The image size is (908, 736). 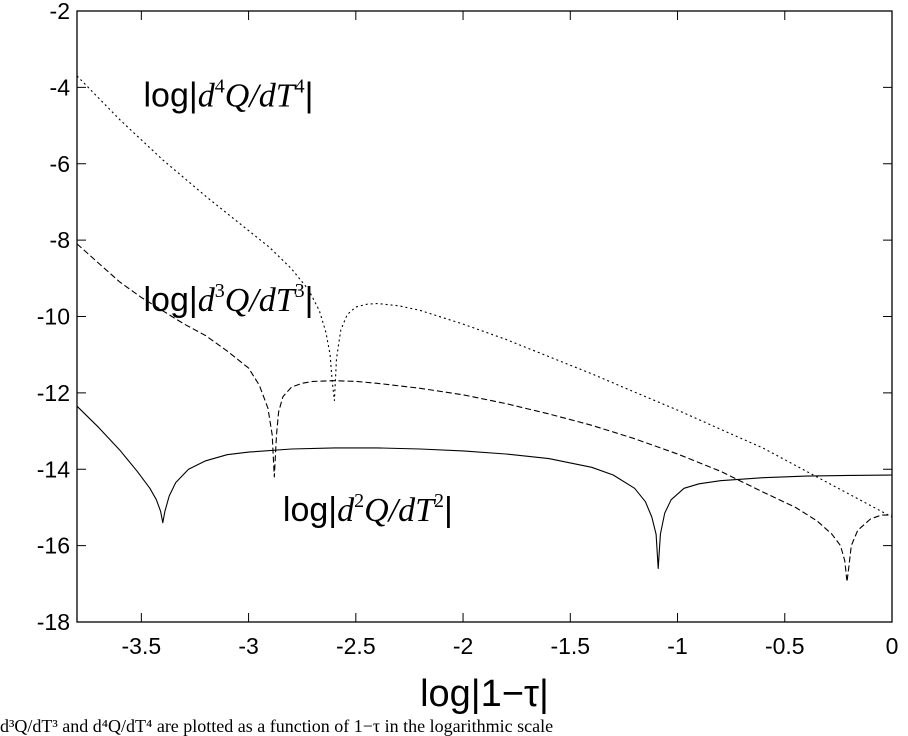 What do you see at coordinates (53, 622) in the screenshot?
I see `y-tick-label: -18` at bounding box center [53, 622].